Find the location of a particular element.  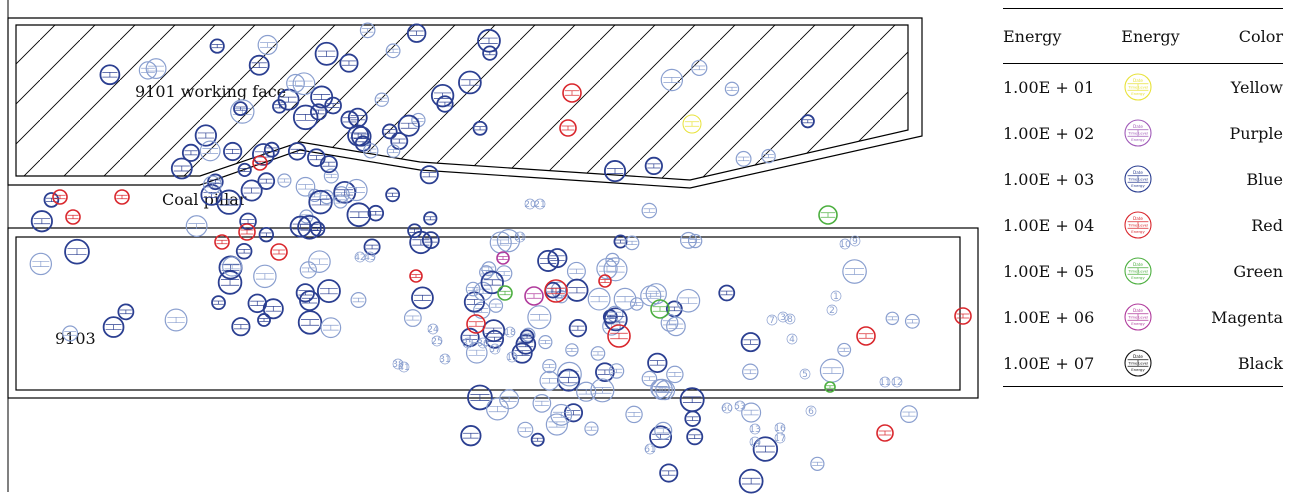

legend-energy-value: 1.00E + 04 is located at coordinates (1049, 225).